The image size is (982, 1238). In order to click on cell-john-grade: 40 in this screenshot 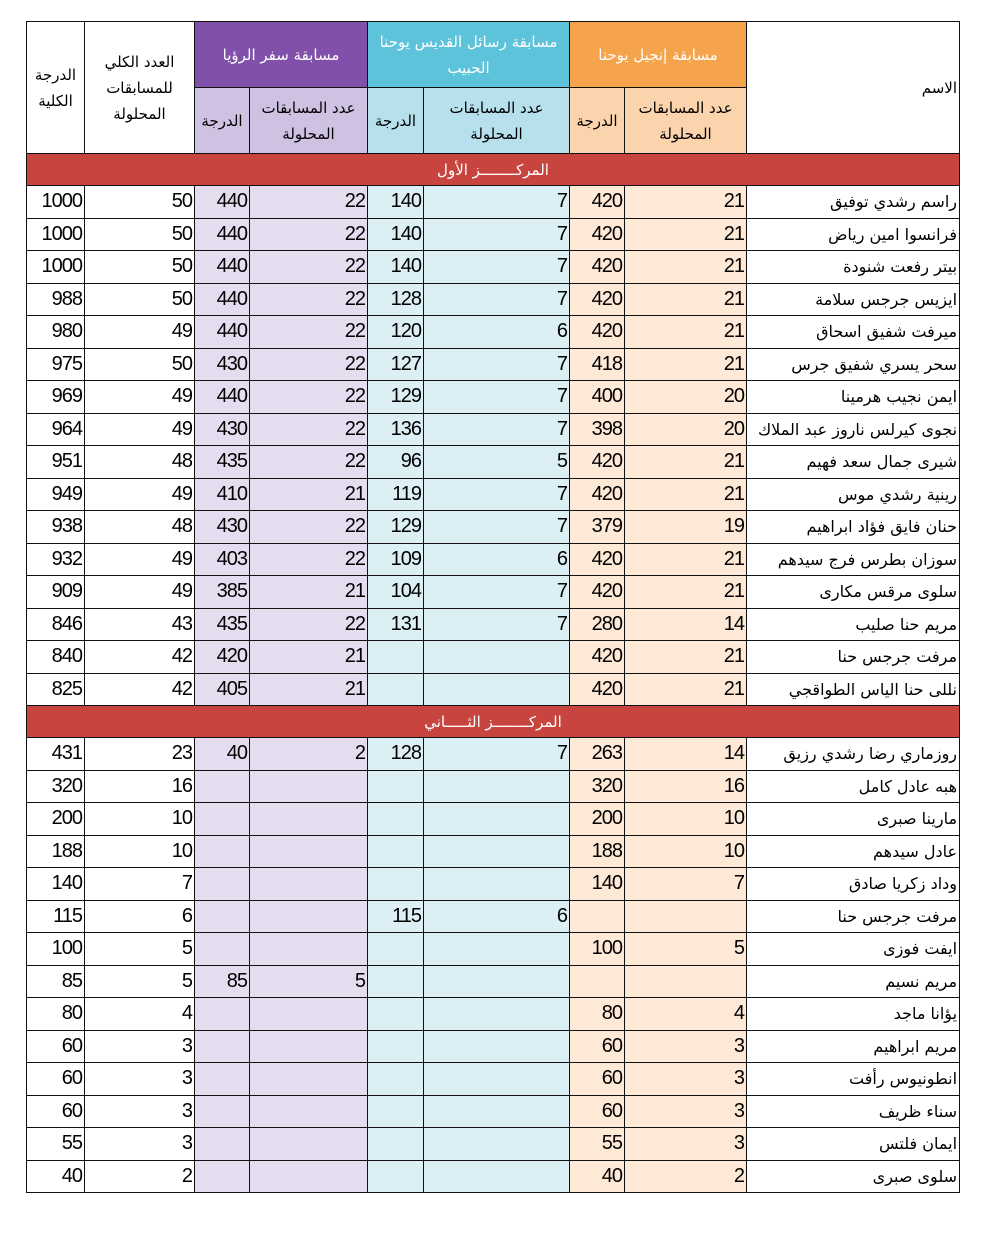, I will do `click(597, 1176)`.